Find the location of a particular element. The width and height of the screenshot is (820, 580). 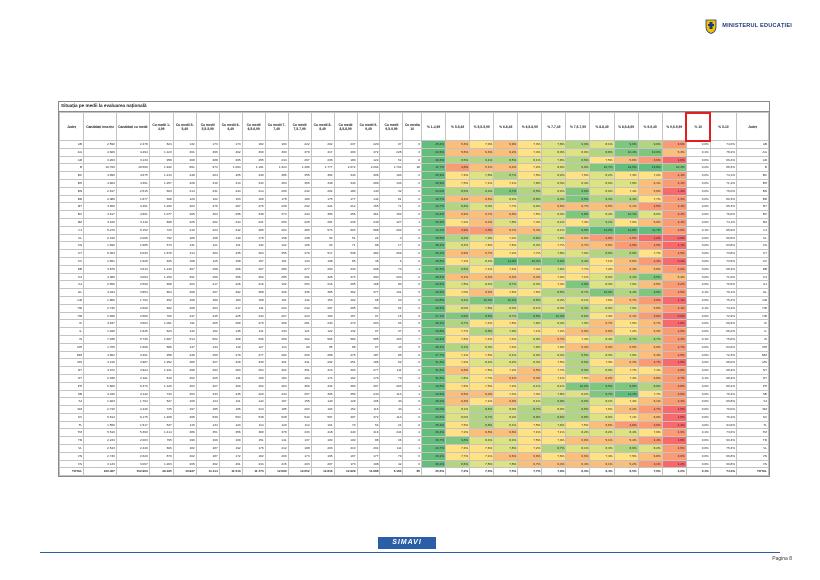

table-cell: 313 is located at coordinates (322, 370).